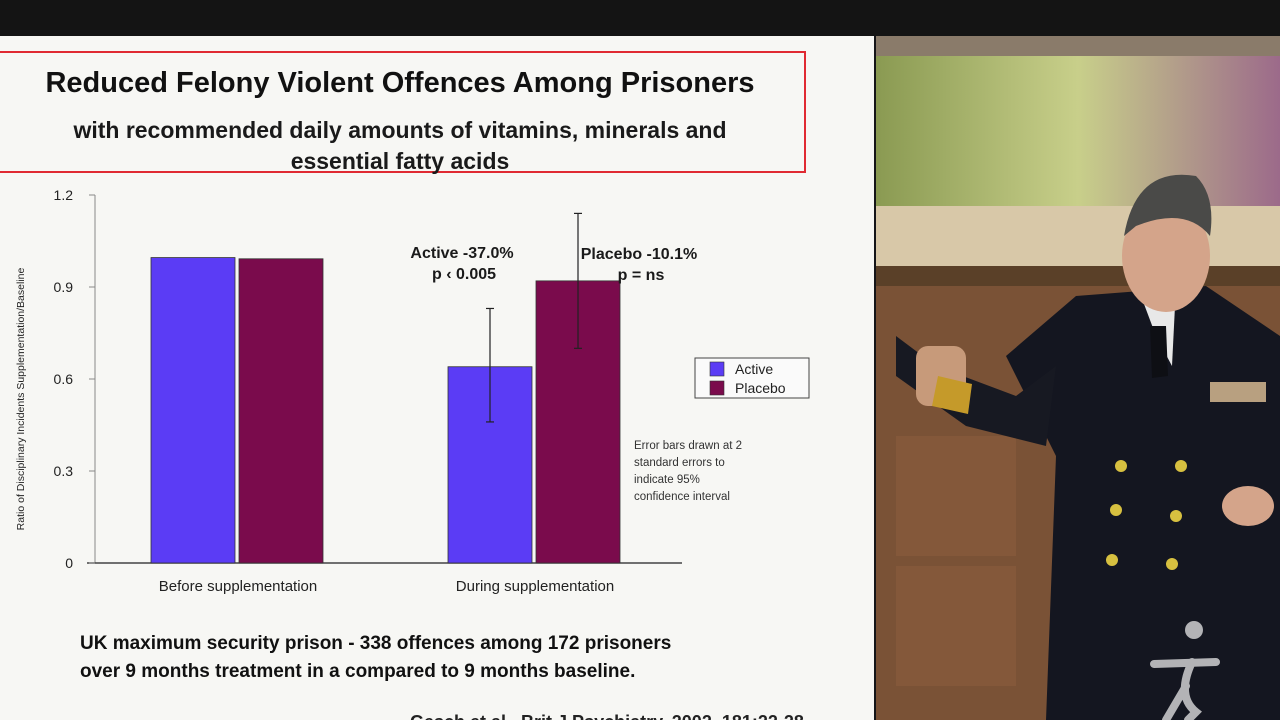 This screenshot has width=1280, height=720. I want to click on error-bar-note-line: confidence interval, so click(682, 497).